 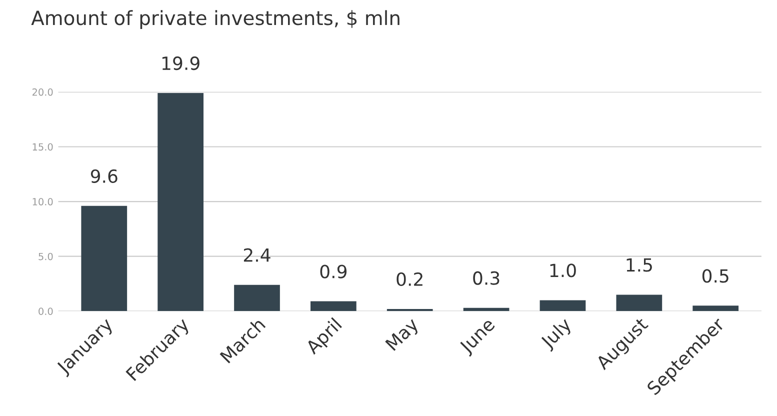 What do you see at coordinates (409, 279) in the screenshot?
I see `data-label: 0.2` at bounding box center [409, 279].